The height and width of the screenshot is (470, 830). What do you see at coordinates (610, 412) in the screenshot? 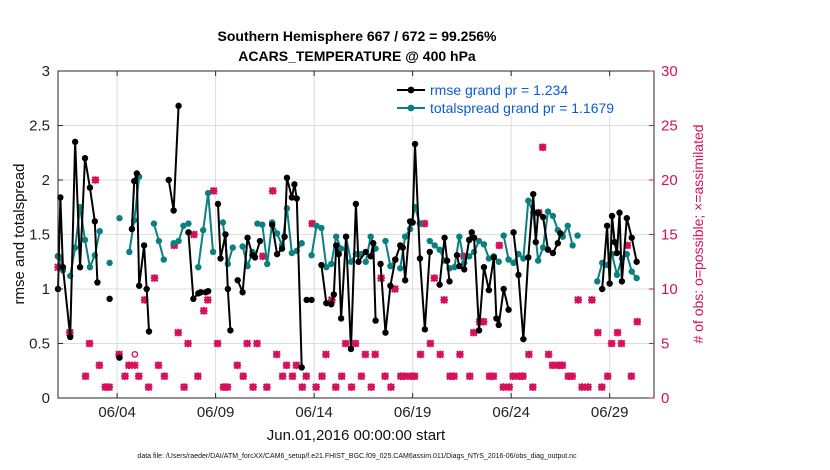
I see `x-tick-label: 06/29` at bounding box center [610, 412].